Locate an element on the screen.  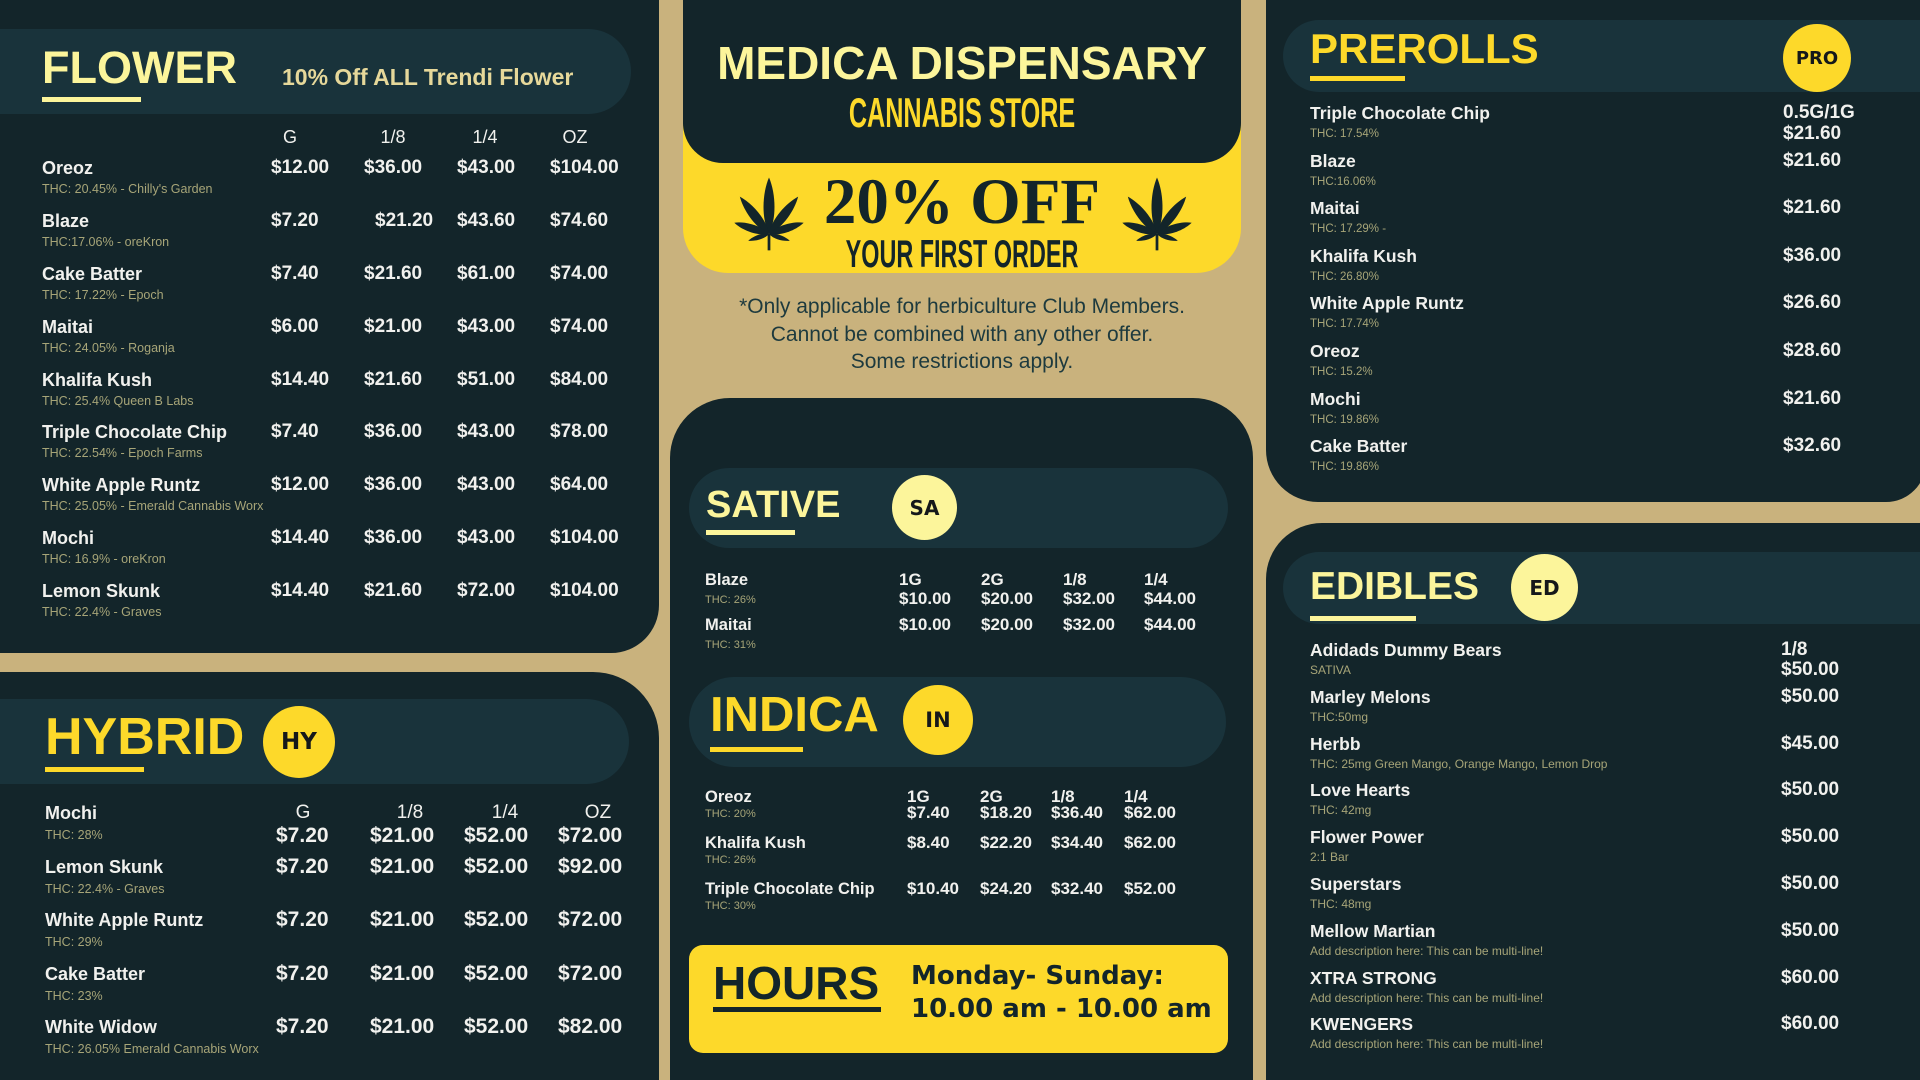
item-price: $36.00 is located at coordinates (1812, 255).